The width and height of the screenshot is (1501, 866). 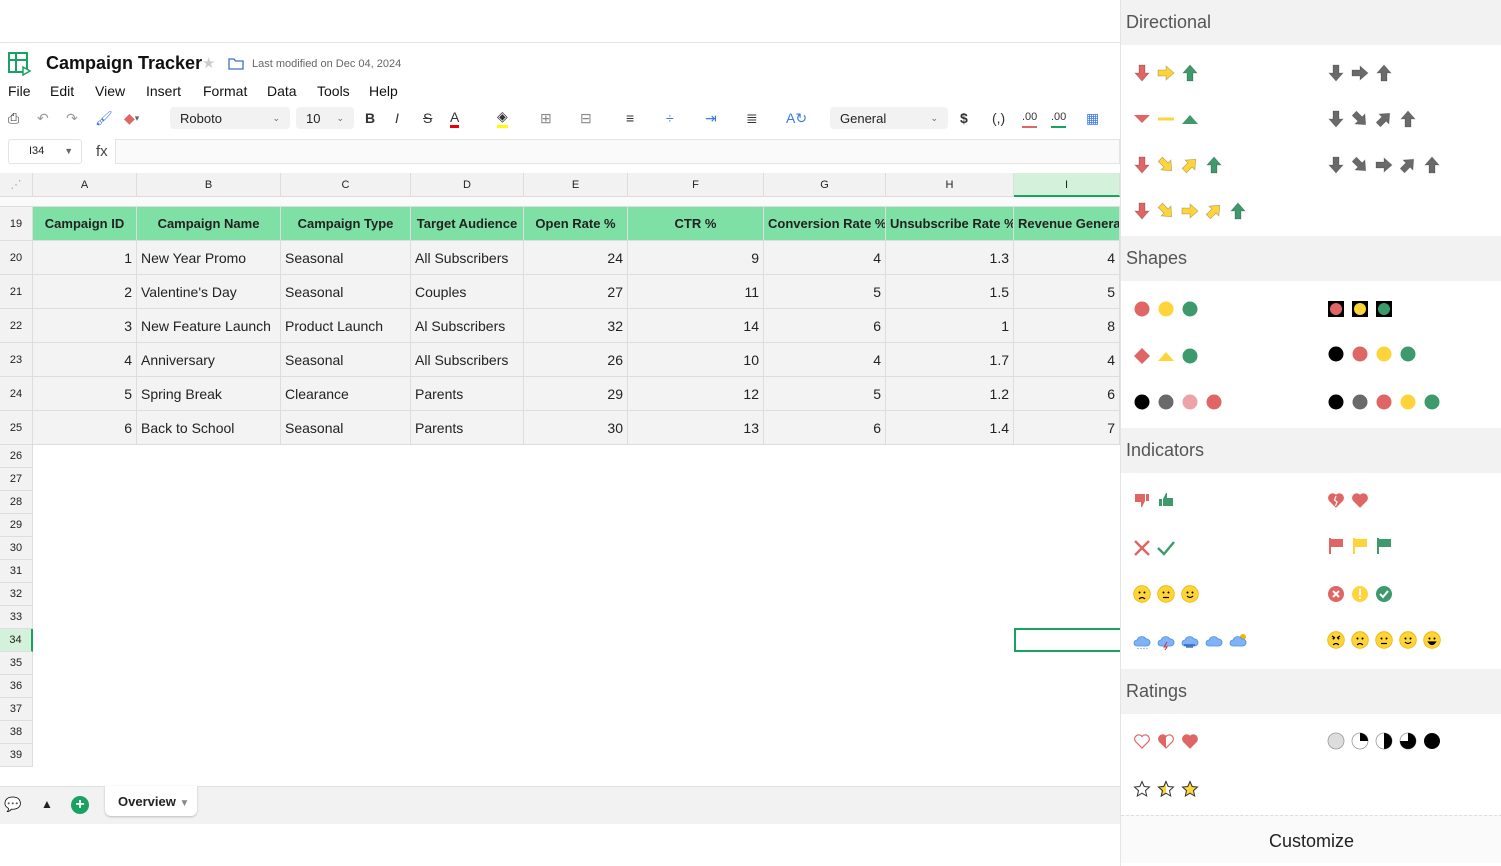 I want to click on header-cell: CTR %, so click(x=696, y=224).